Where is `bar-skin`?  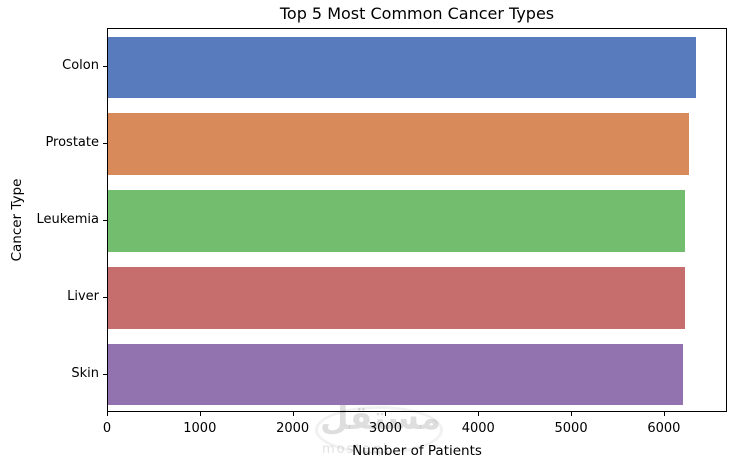 bar-skin is located at coordinates (395, 374).